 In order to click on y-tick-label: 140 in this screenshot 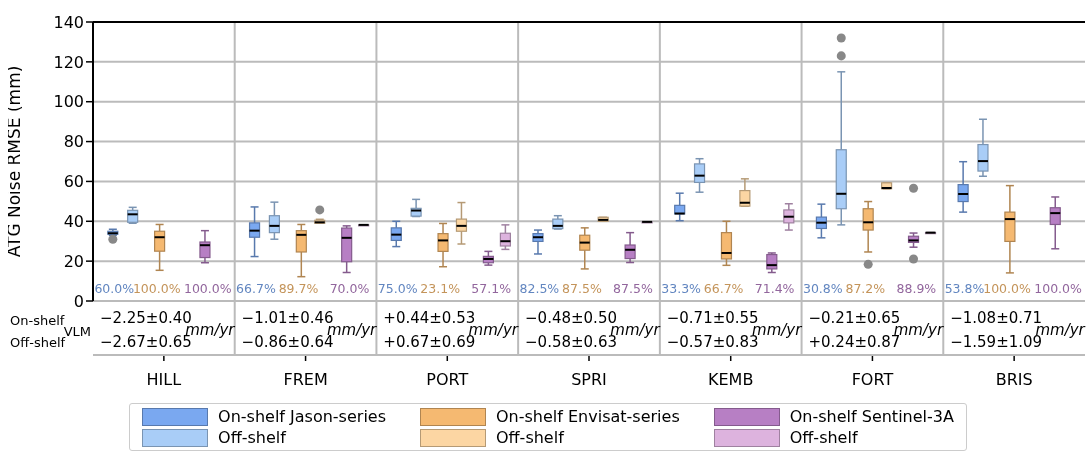, I will do `click(68, 22)`.